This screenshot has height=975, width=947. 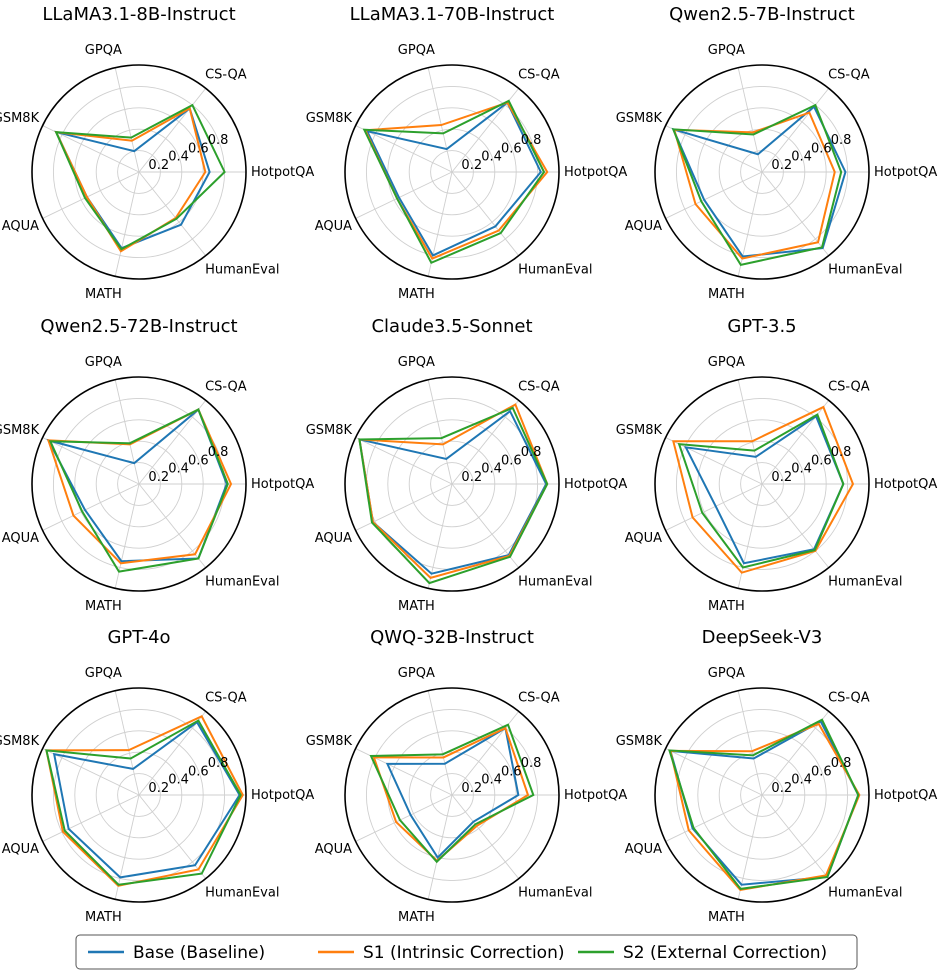 What do you see at coordinates (451, 326) in the screenshot?
I see `panel-title: Claude3.5-Sonnet` at bounding box center [451, 326].